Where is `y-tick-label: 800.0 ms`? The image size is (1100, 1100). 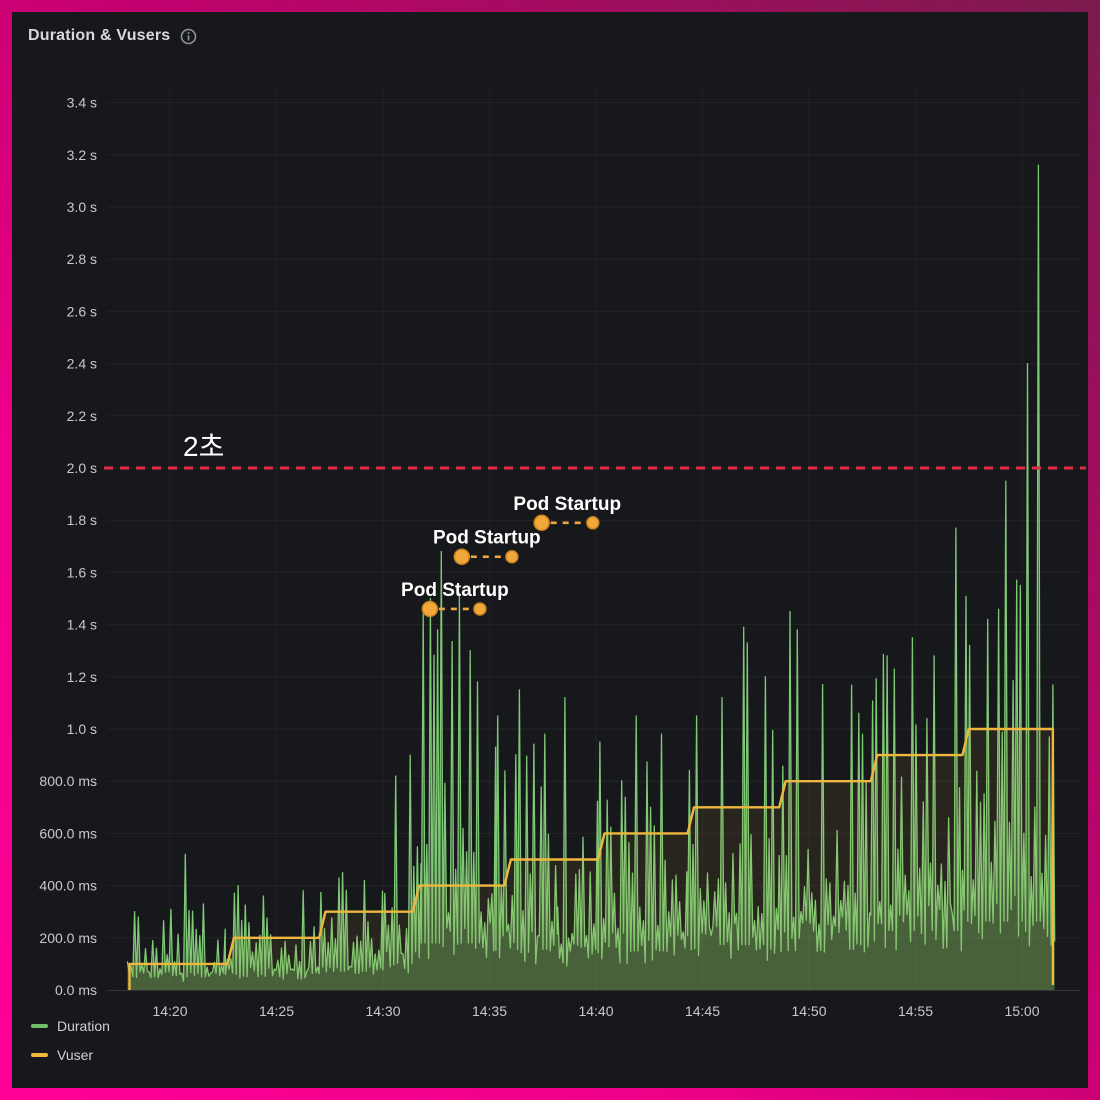
y-tick-label: 800.0 ms is located at coordinates (68, 781).